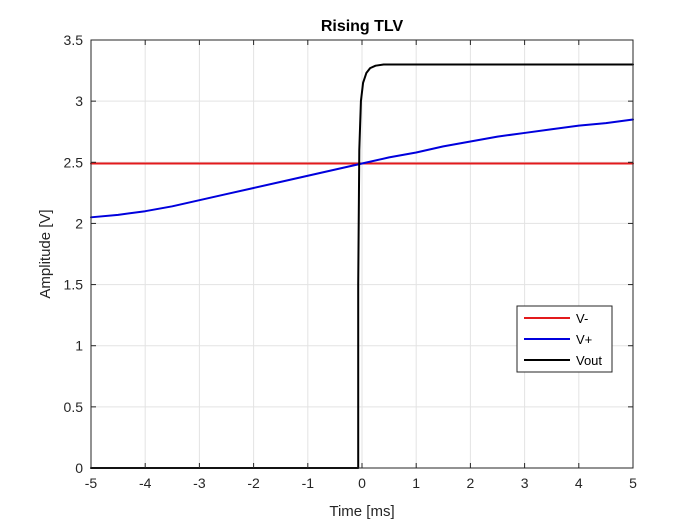 Image resolution: width=700 pixels, height=526 pixels. I want to click on x-tick-label: 3, so click(525, 483).